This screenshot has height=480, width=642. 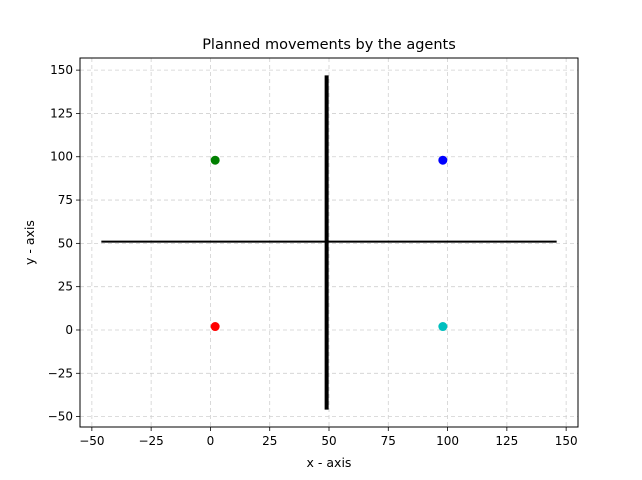 What do you see at coordinates (29, 242) in the screenshot?
I see `y-axis-label: y - axis` at bounding box center [29, 242].